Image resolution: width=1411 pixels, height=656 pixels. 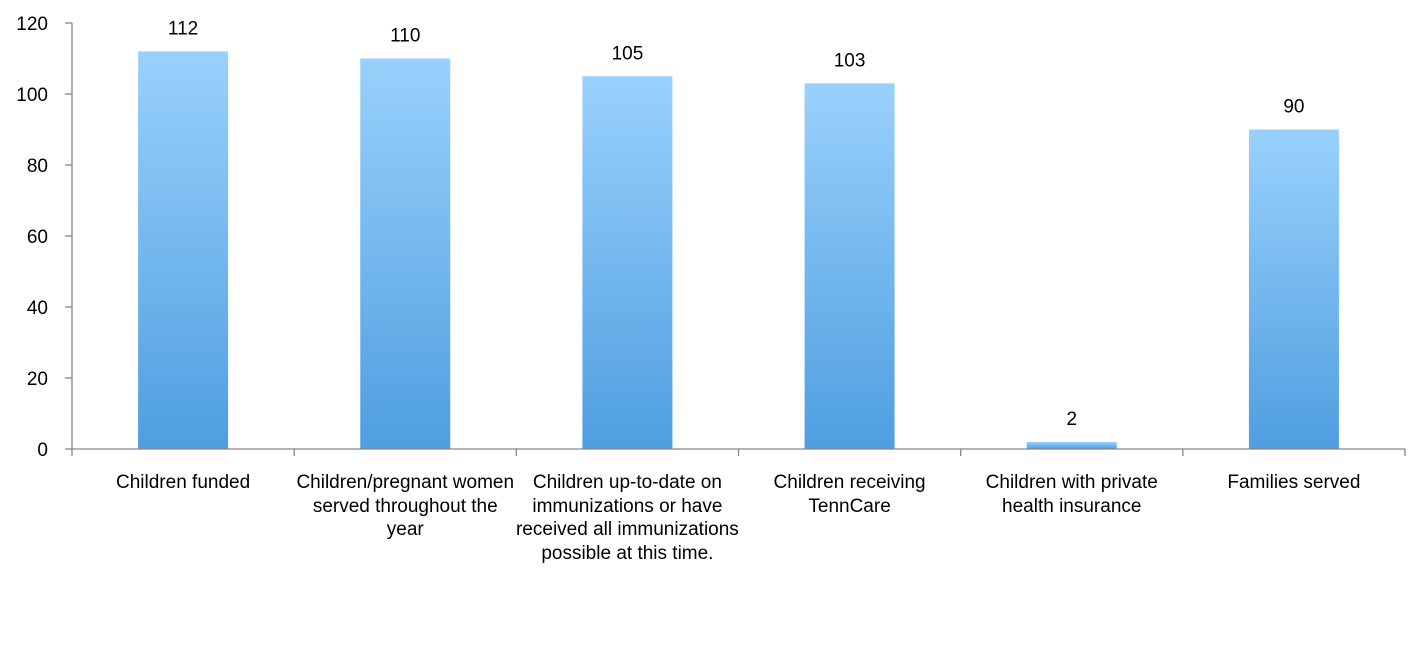 I want to click on y-tick-label: 120, so click(x=32, y=24).